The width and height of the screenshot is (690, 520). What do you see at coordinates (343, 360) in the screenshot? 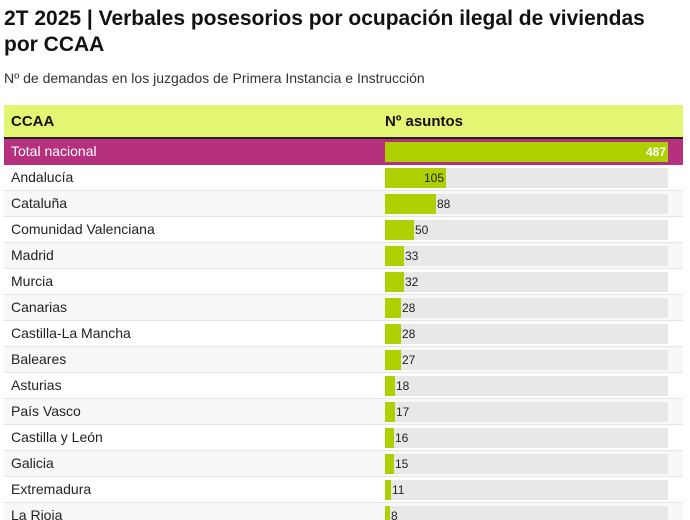
I see `table-row: Baleares 27` at bounding box center [343, 360].